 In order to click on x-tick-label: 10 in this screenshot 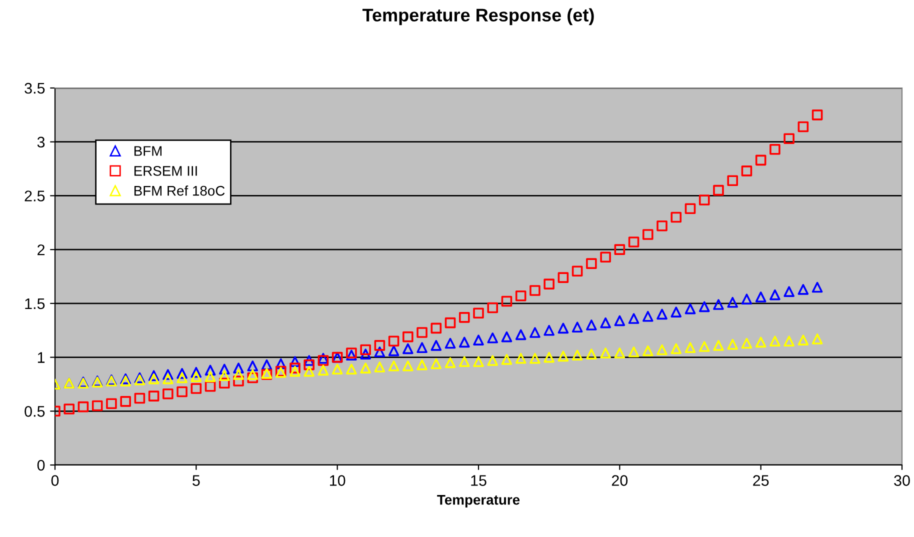, I will do `click(338, 480)`.